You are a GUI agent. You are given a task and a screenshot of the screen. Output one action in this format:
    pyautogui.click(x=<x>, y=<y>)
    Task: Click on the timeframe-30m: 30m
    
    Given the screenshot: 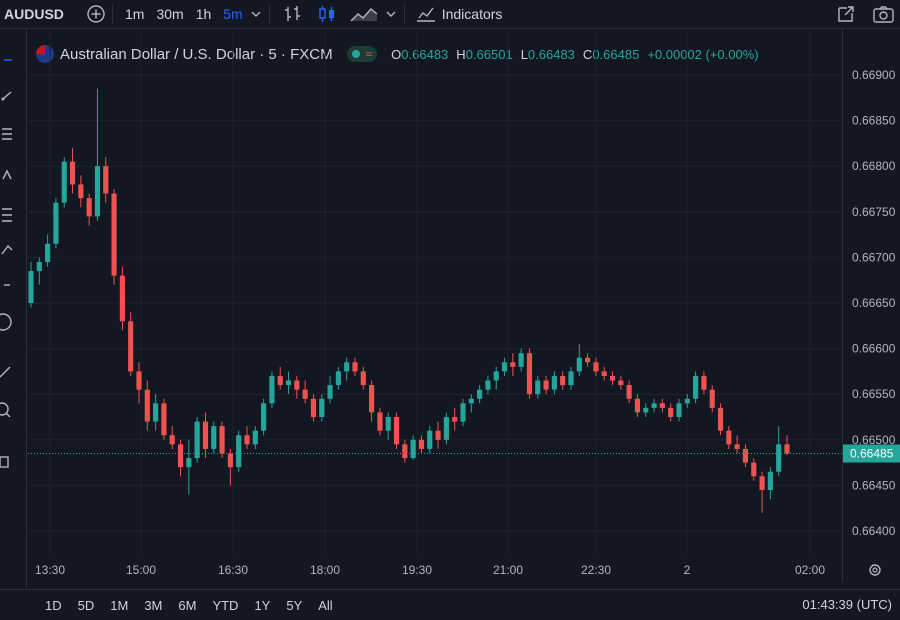 What is the action you would take?
    pyautogui.click(x=170, y=14)
    